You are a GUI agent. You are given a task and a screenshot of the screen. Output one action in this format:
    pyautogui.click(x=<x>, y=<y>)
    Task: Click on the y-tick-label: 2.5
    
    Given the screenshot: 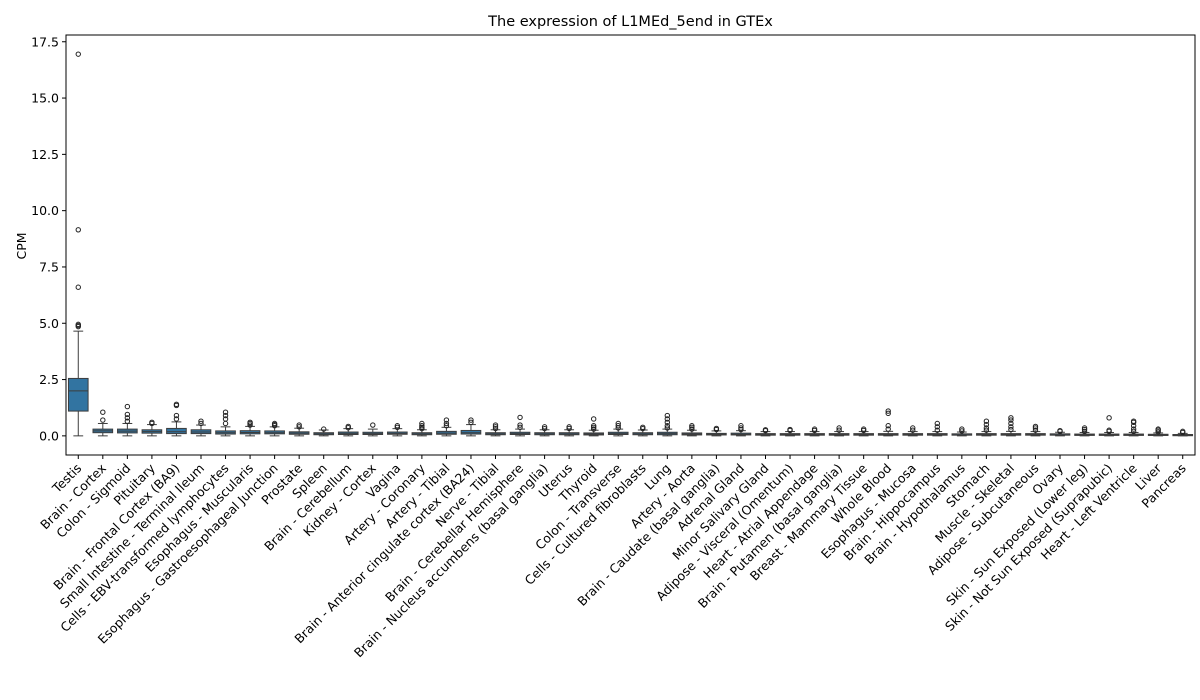 What is the action you would take?
    pyautogui.click(x=49, y=379)
    